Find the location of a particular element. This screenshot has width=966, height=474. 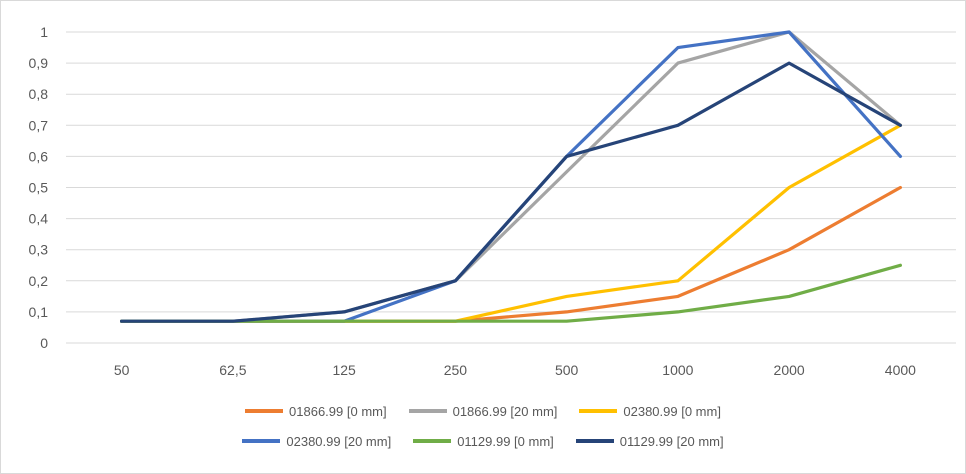

y-tick-label: 0,7 is located at coordinates (39, 125).